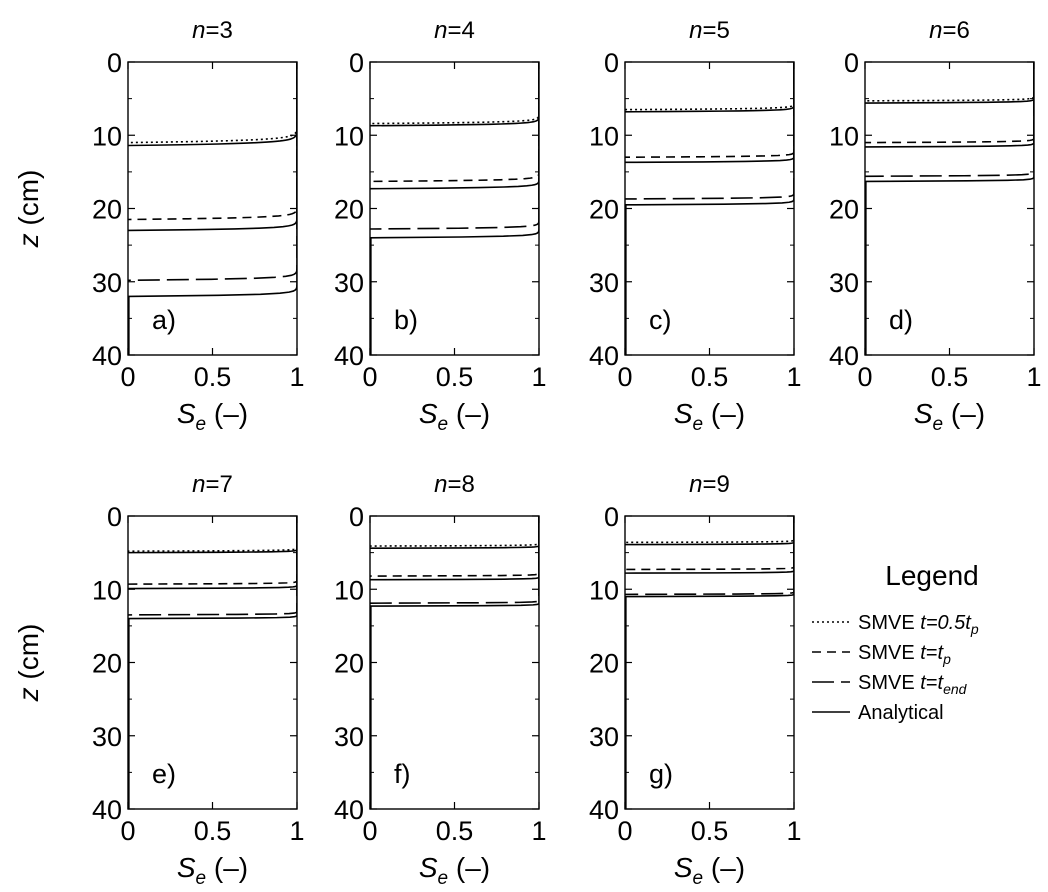  What do you see at coordinates (901, 320) in the screenshot?
I see `panel-letter: d)` at bounding box center [901, 320].